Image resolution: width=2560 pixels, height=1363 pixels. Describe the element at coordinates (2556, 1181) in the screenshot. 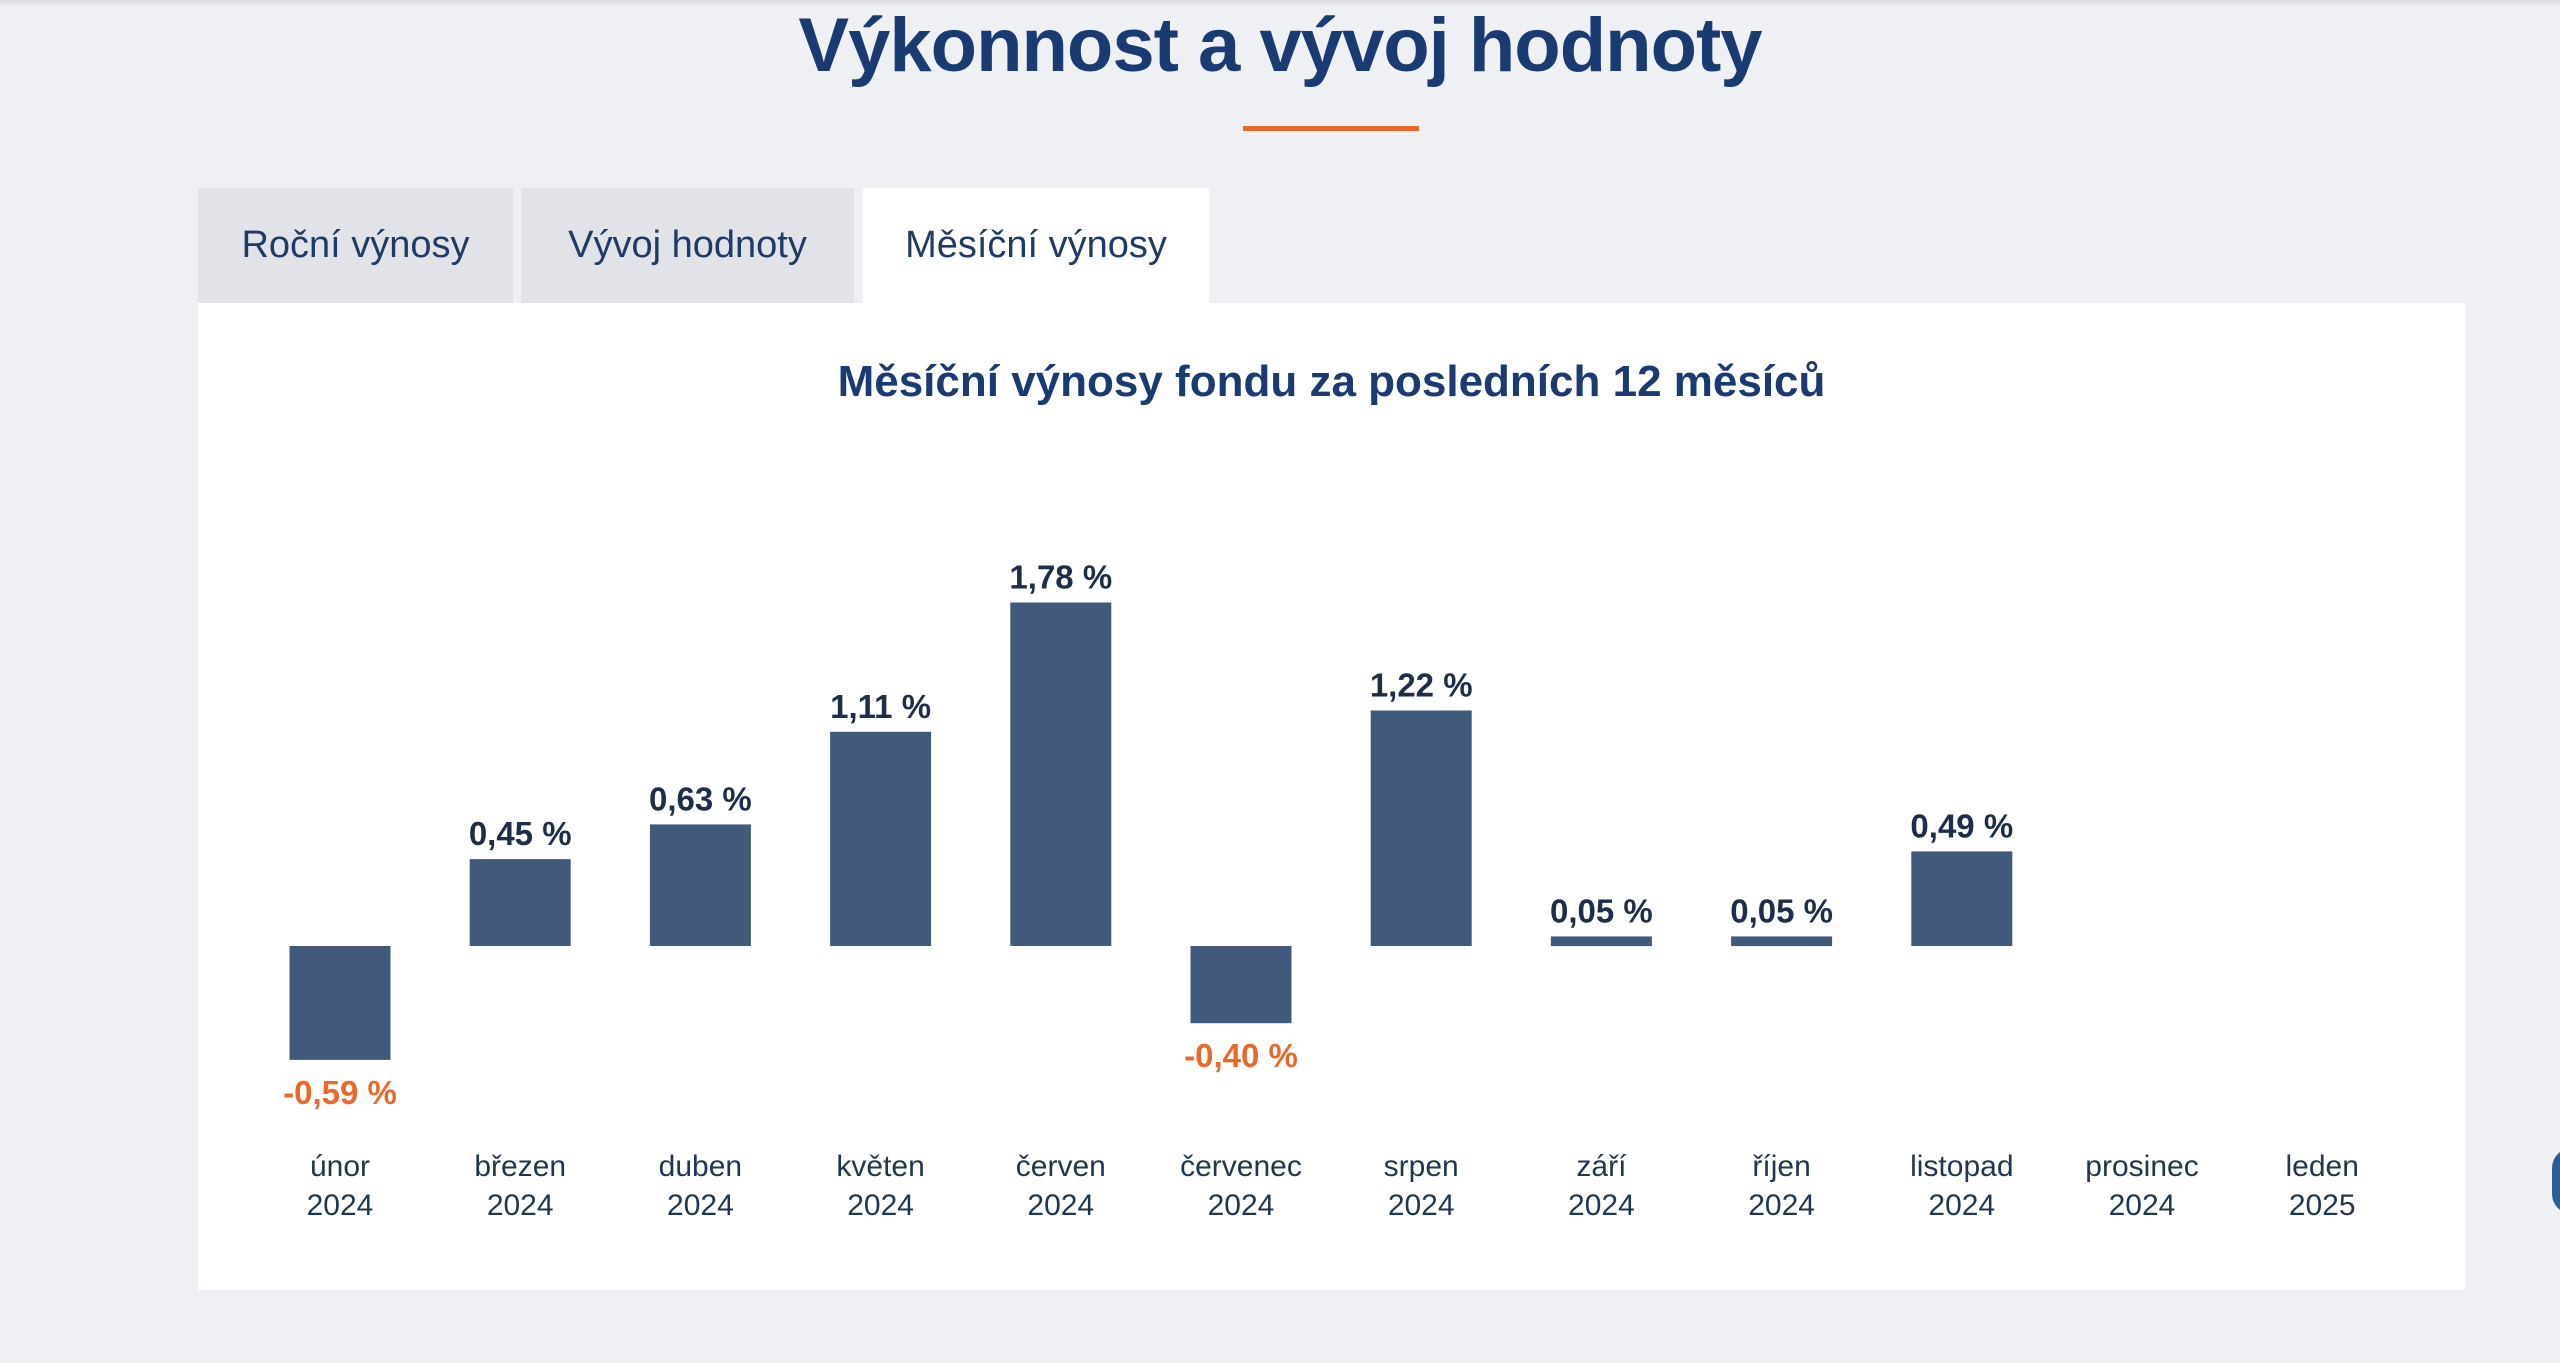

I see `chat-launcher-button` at that location.